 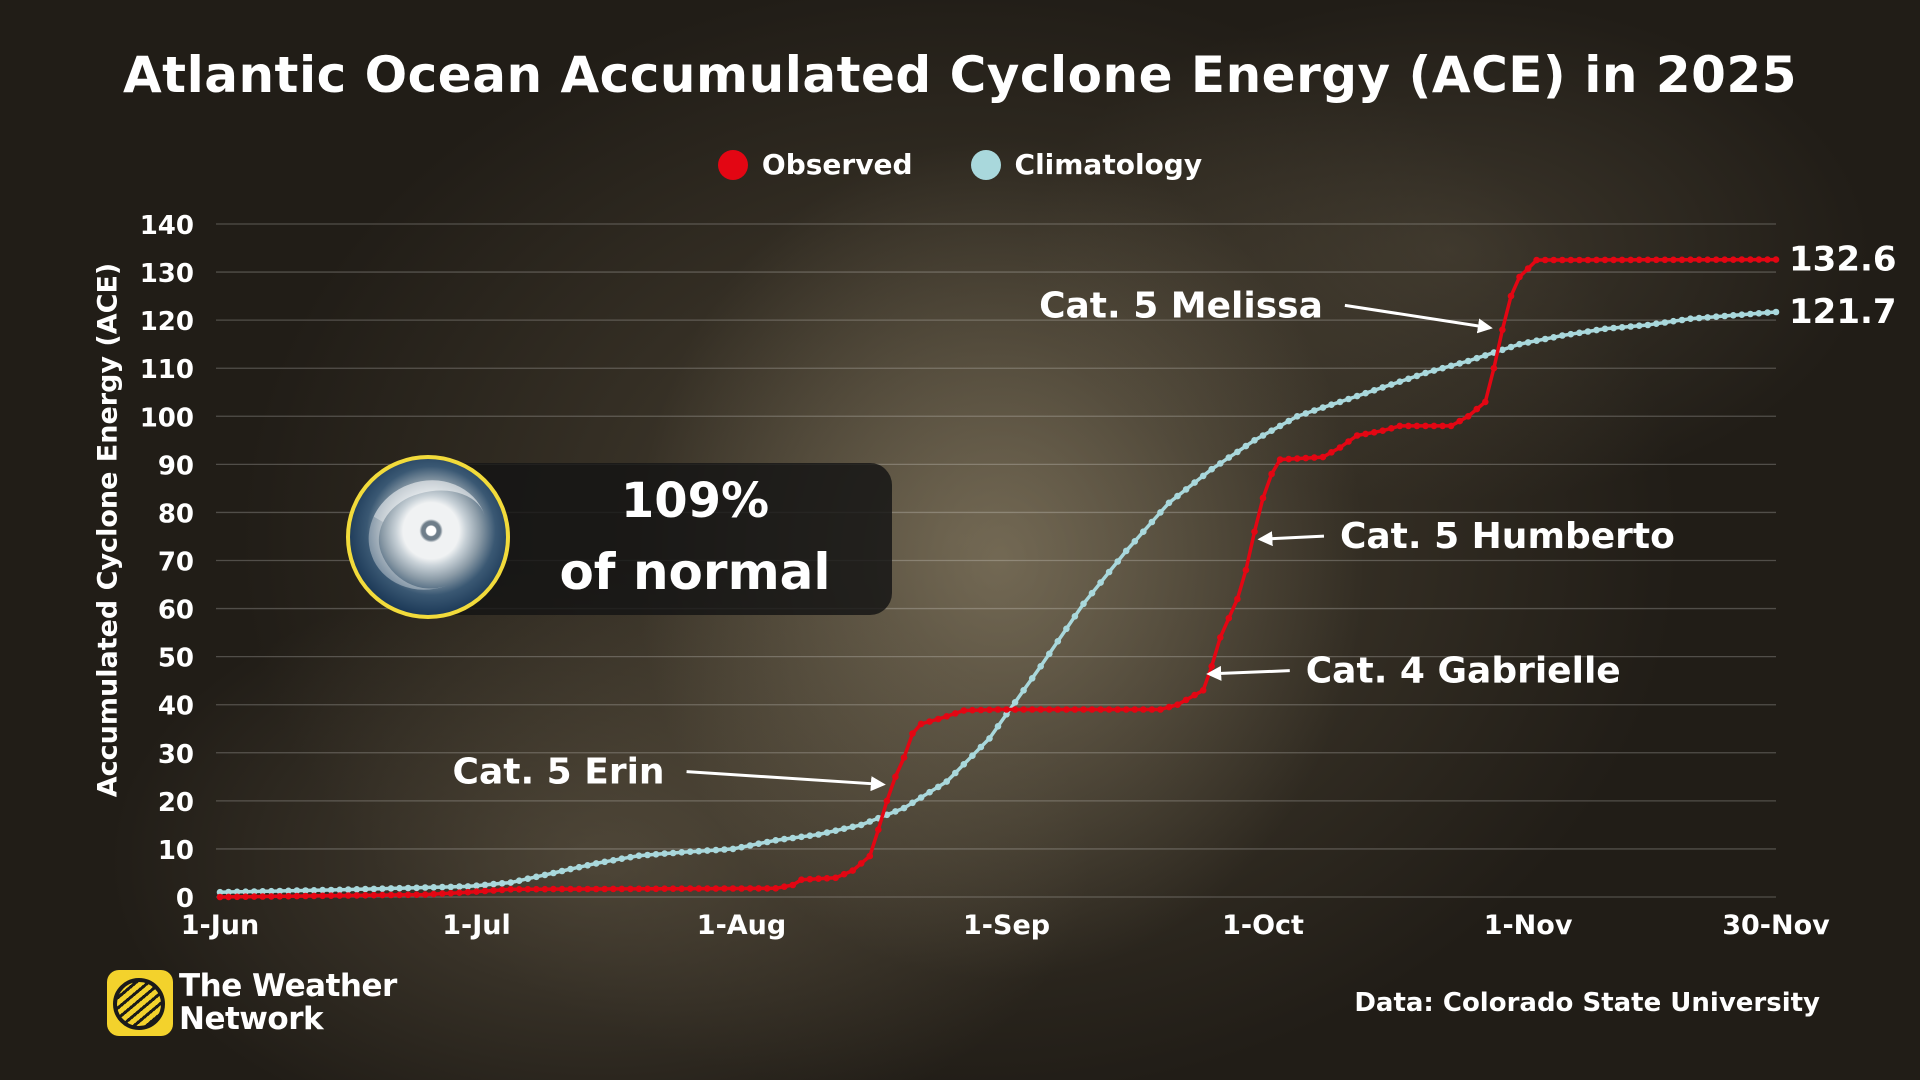 I want to click on y-tick-label: 0, so click(x=185, y=899).